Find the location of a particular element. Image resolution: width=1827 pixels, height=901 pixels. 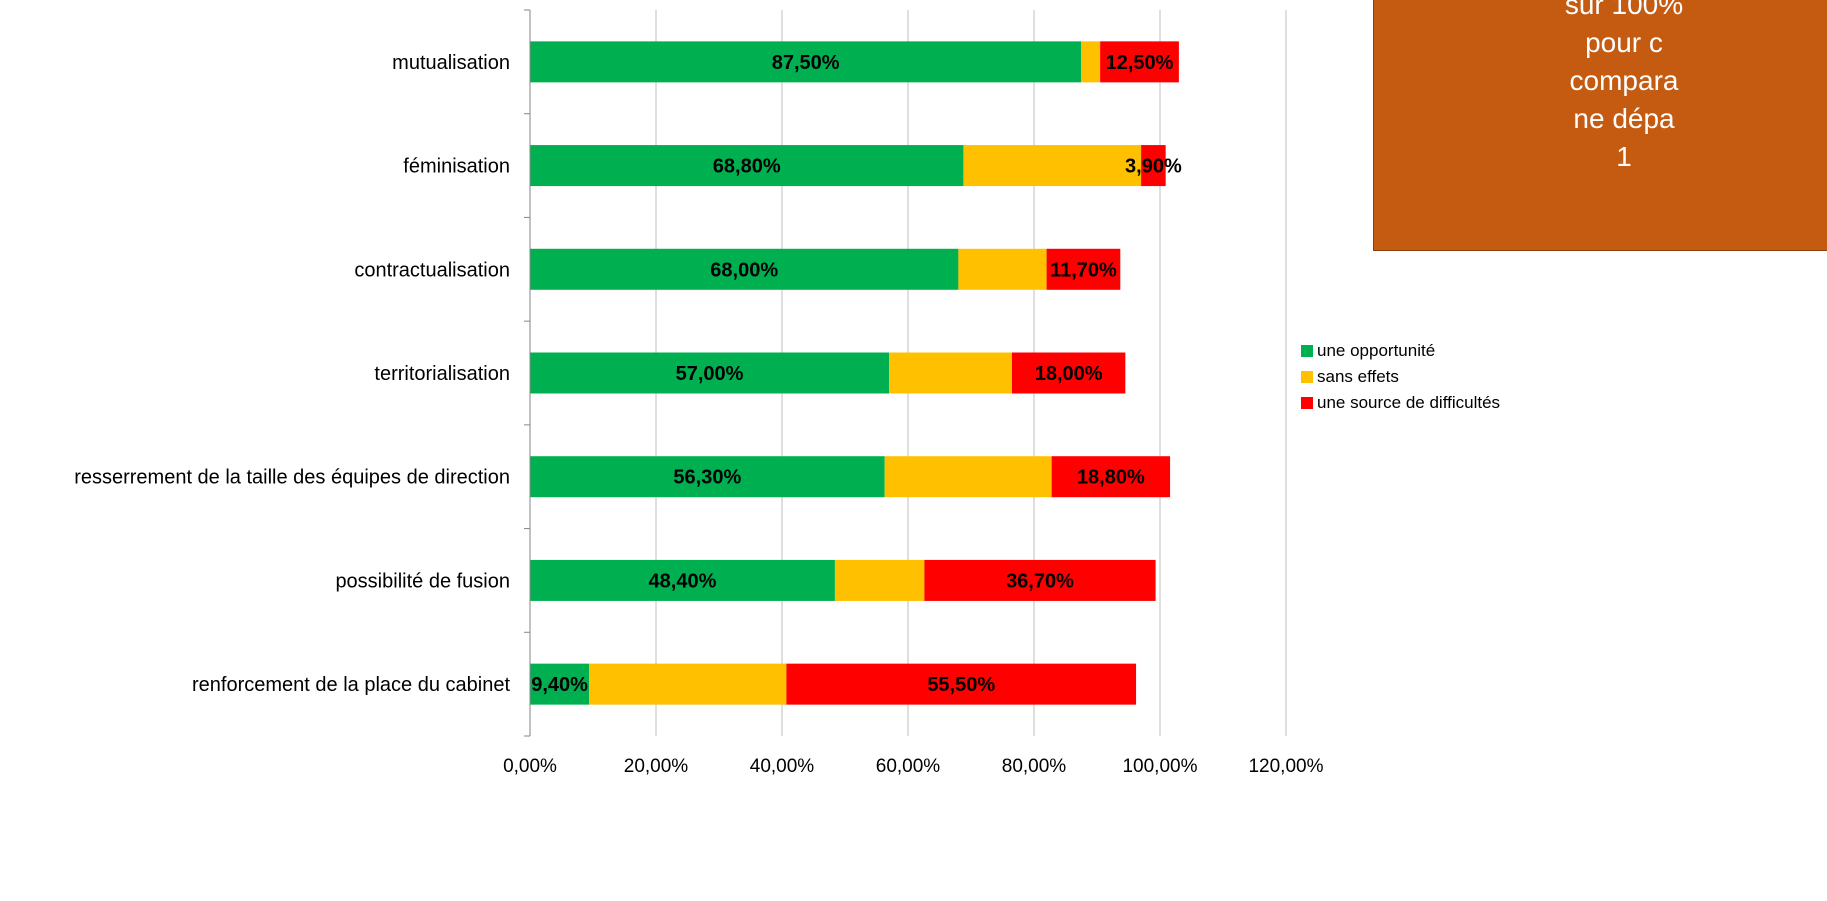

data-label: 68,80% is located at coordinates (747, 167).